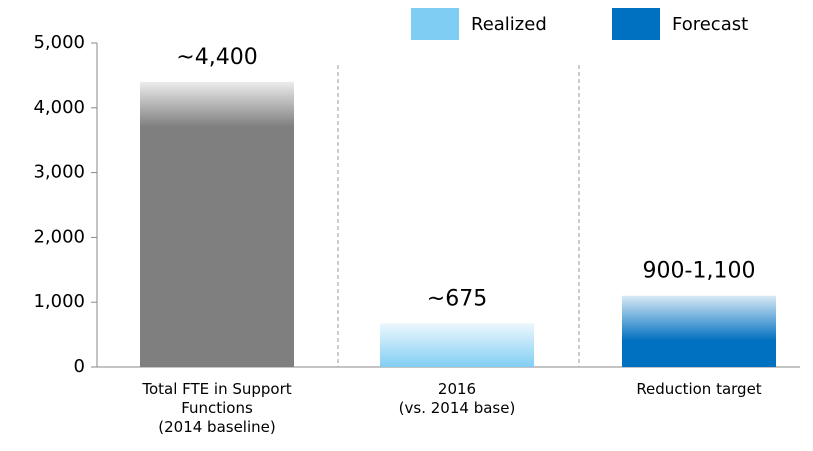  I want to click on y-tick-label: 4,000, so click(59, 107).